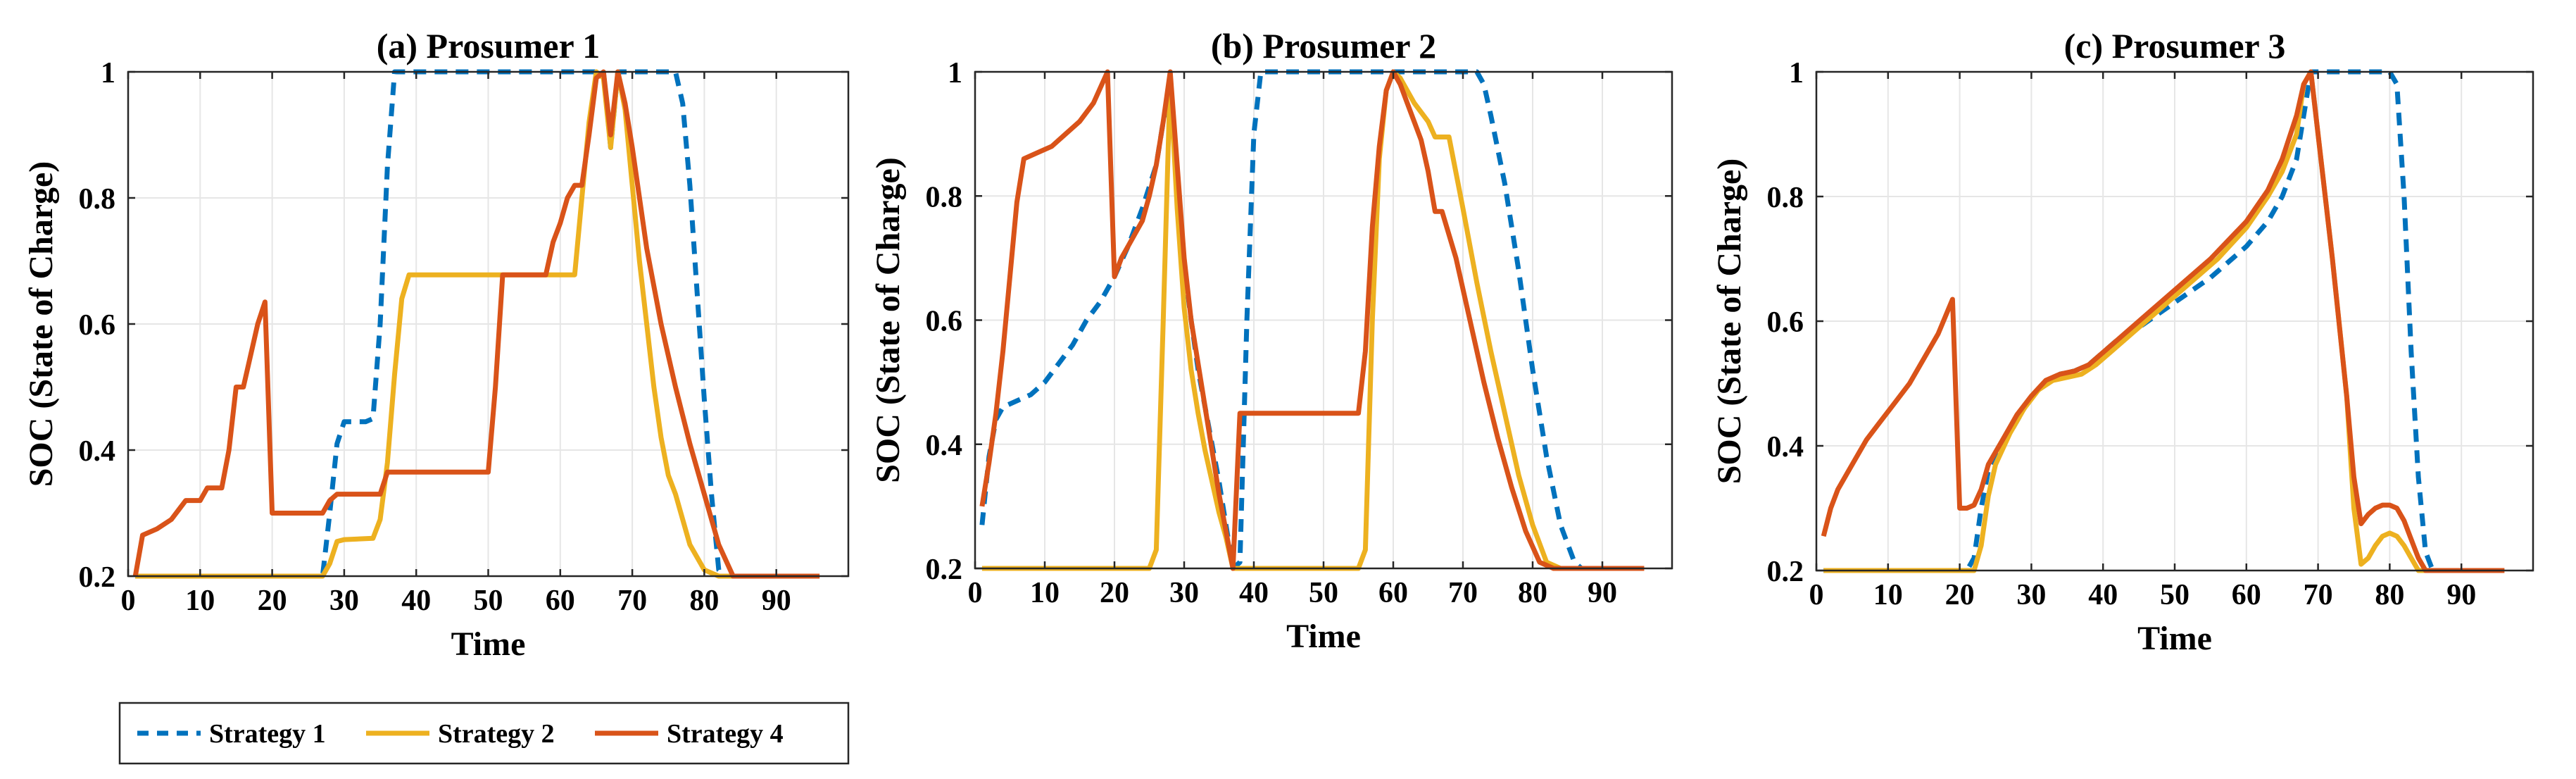  I want to click on legend-box, so click(484, 733).